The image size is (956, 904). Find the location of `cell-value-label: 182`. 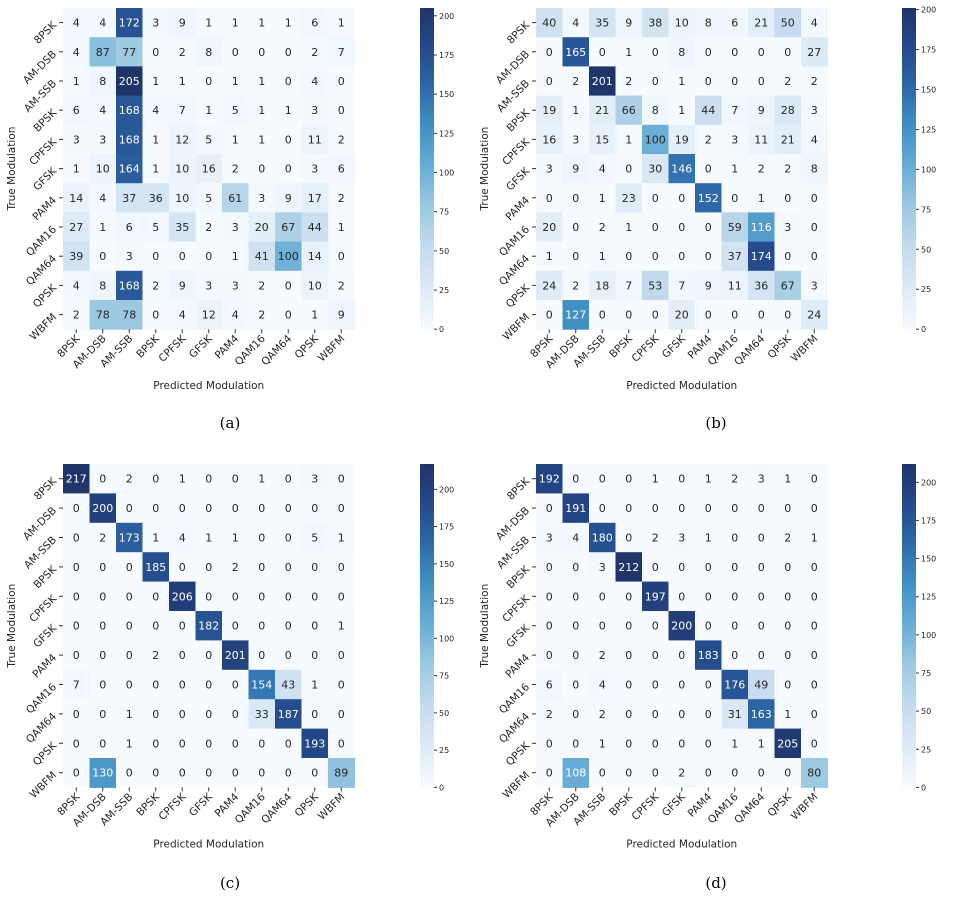

cell-value-label: 182 is located at coordinates (208, 626).